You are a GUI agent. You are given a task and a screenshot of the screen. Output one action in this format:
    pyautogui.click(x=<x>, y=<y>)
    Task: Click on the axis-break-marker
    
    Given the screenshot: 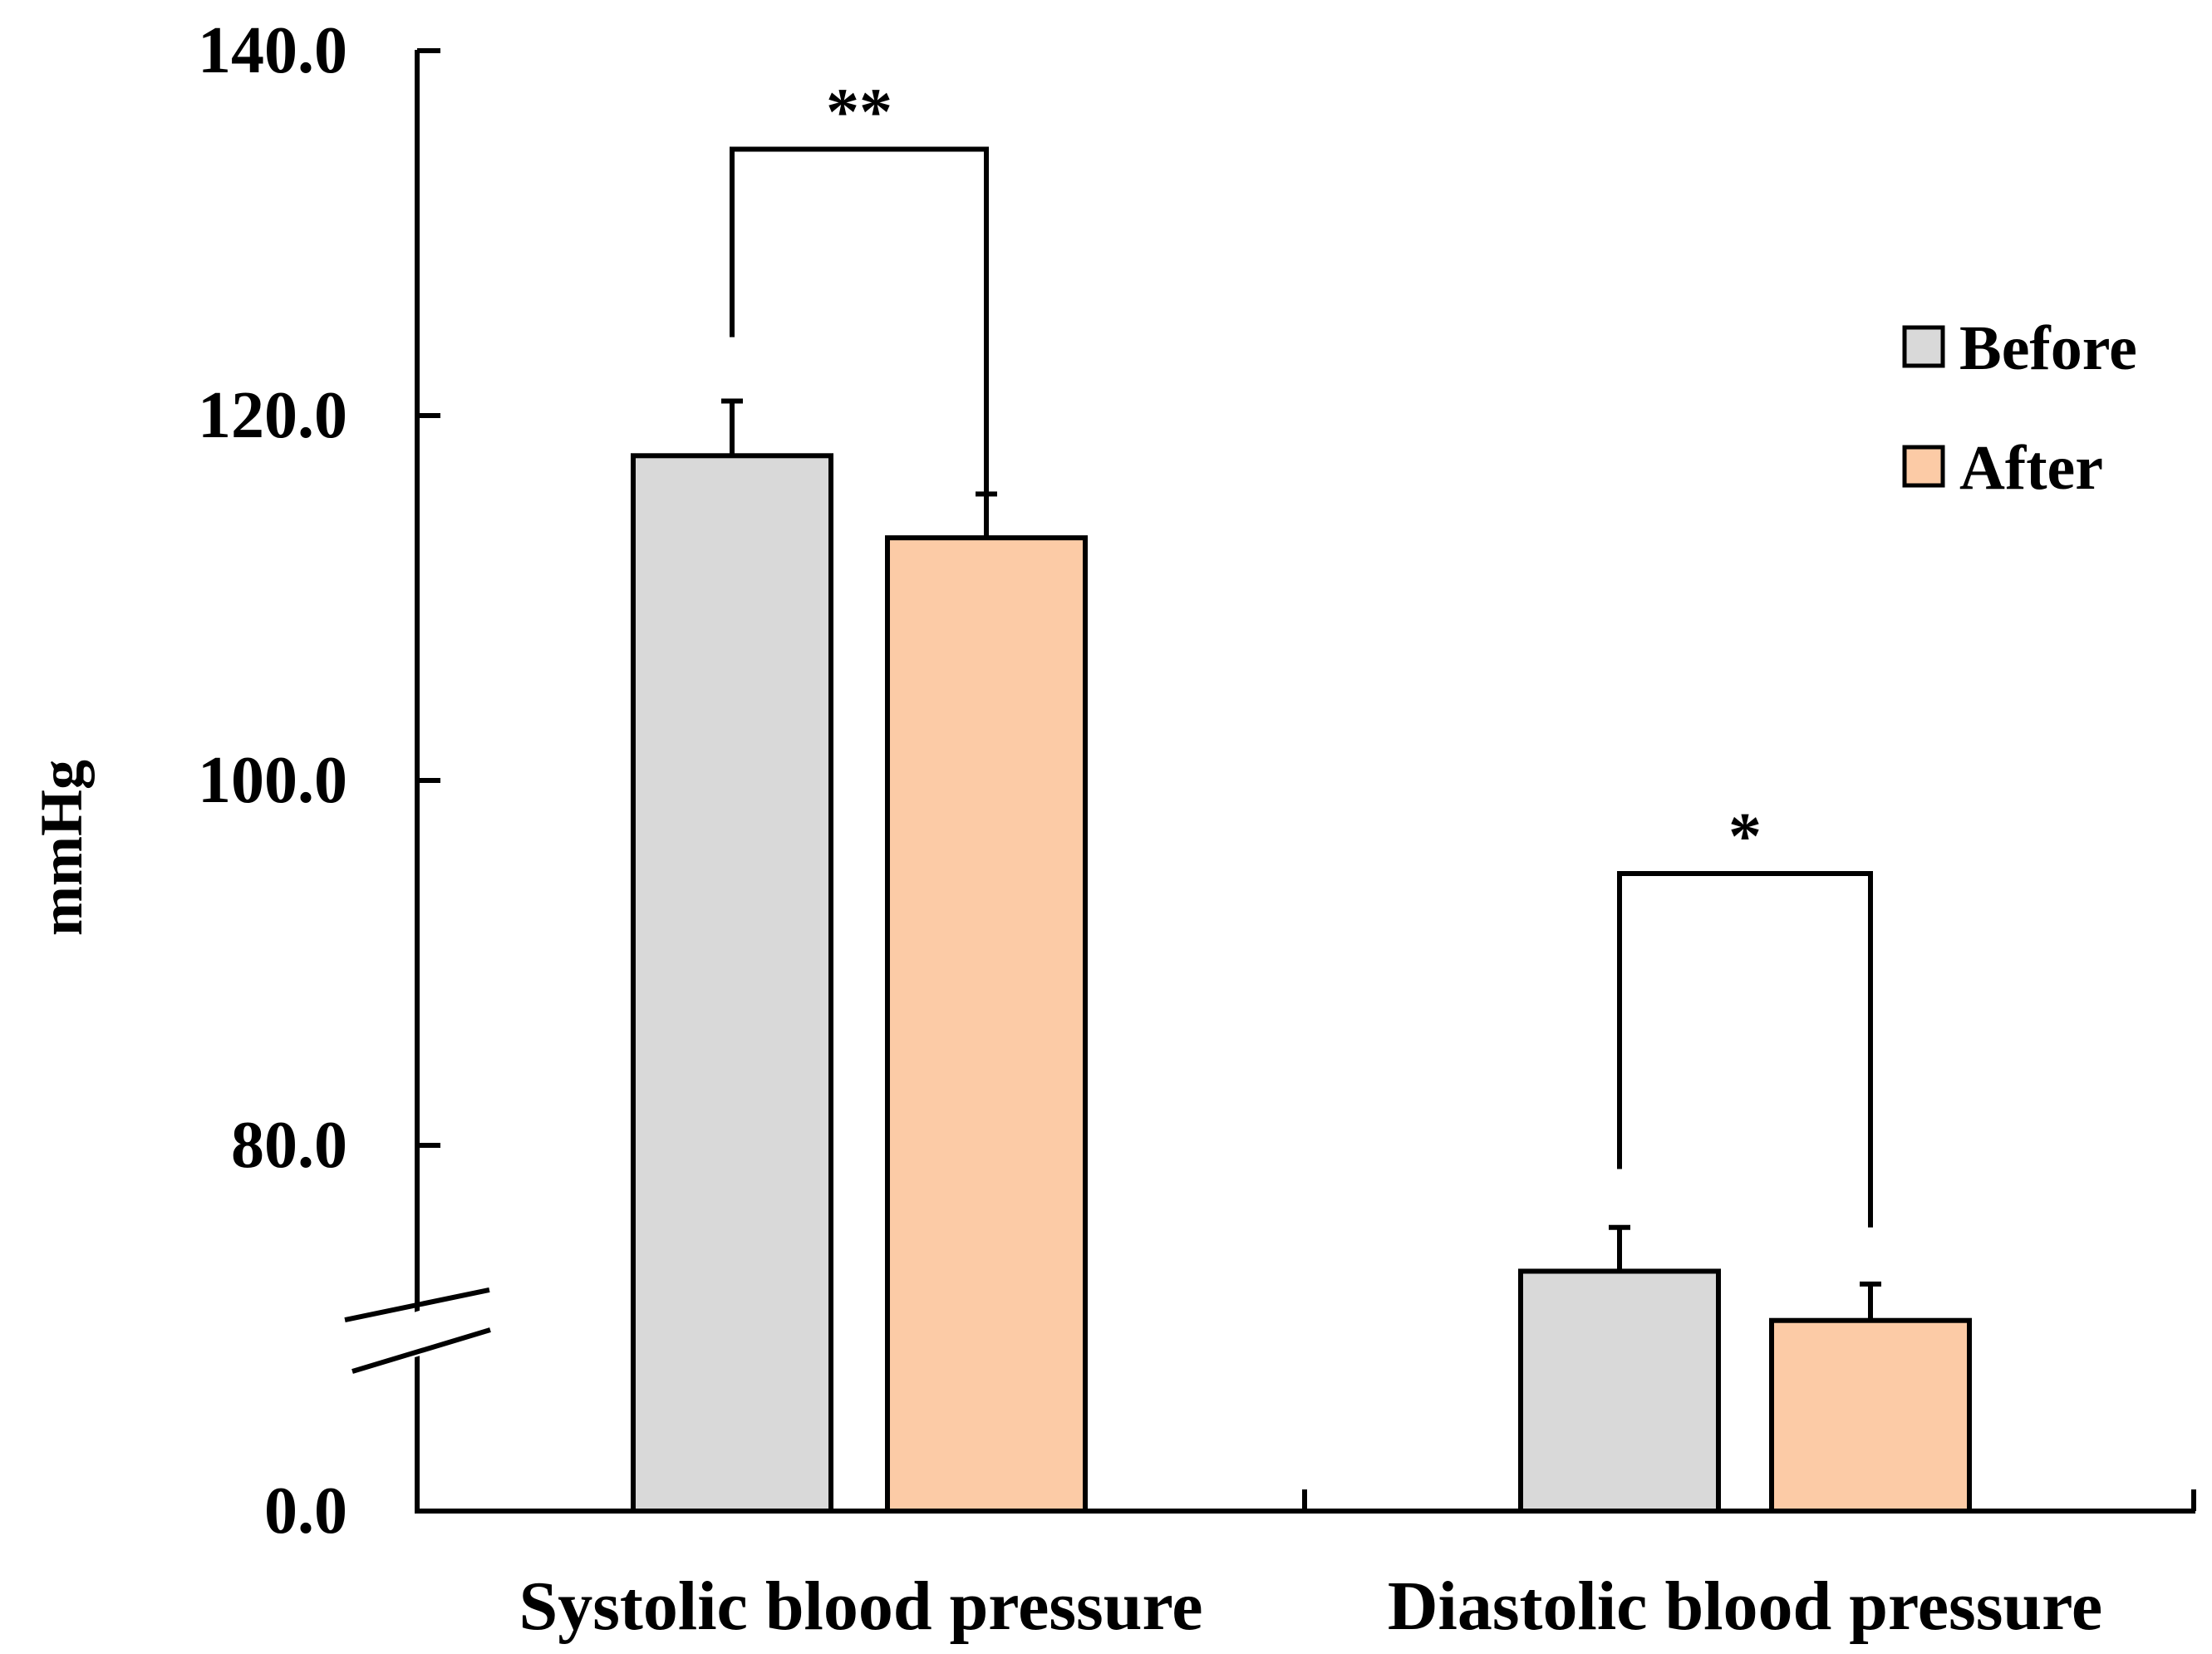 What is the action you would take?
    pyautogui.click(x=420, y=1331)
    